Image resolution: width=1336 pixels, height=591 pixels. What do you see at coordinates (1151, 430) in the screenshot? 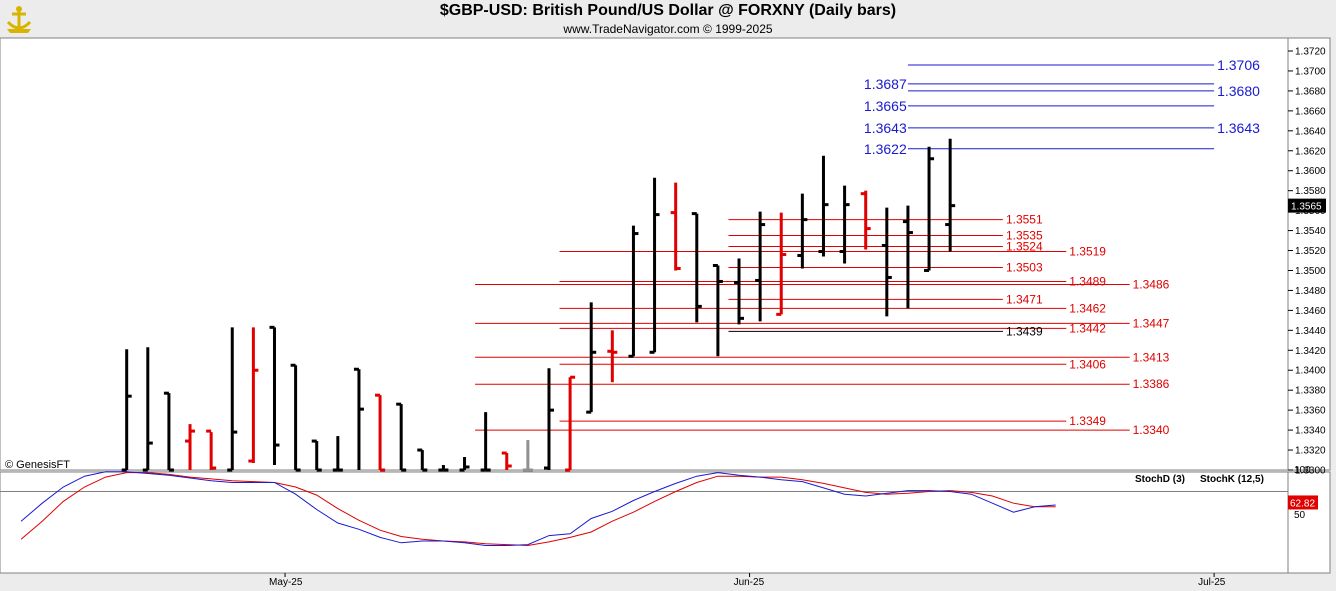
I see `price-level-label: 1.3340` at bounding box center [1151, 430].